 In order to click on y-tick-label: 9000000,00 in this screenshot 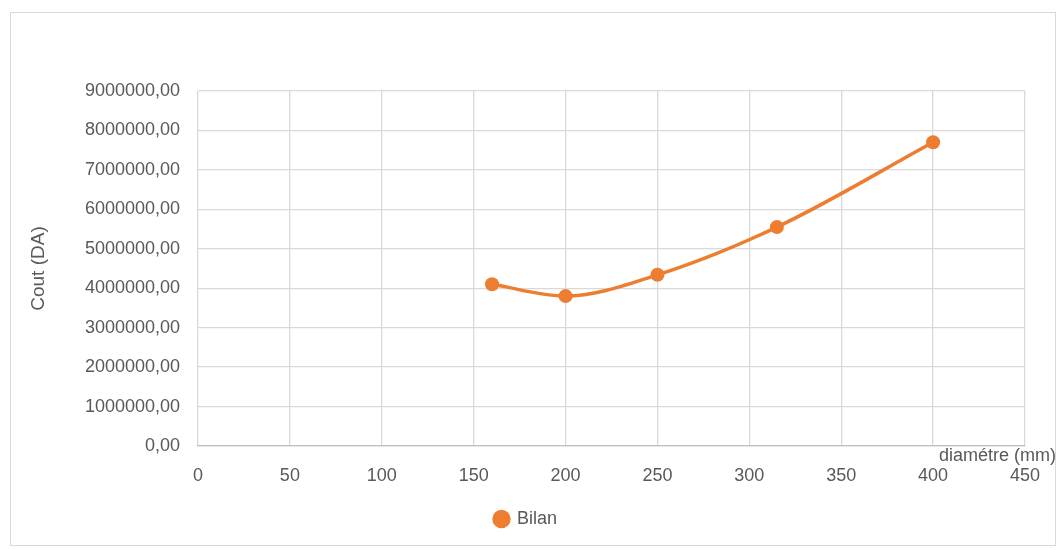, I will do `click(132, 89)`.